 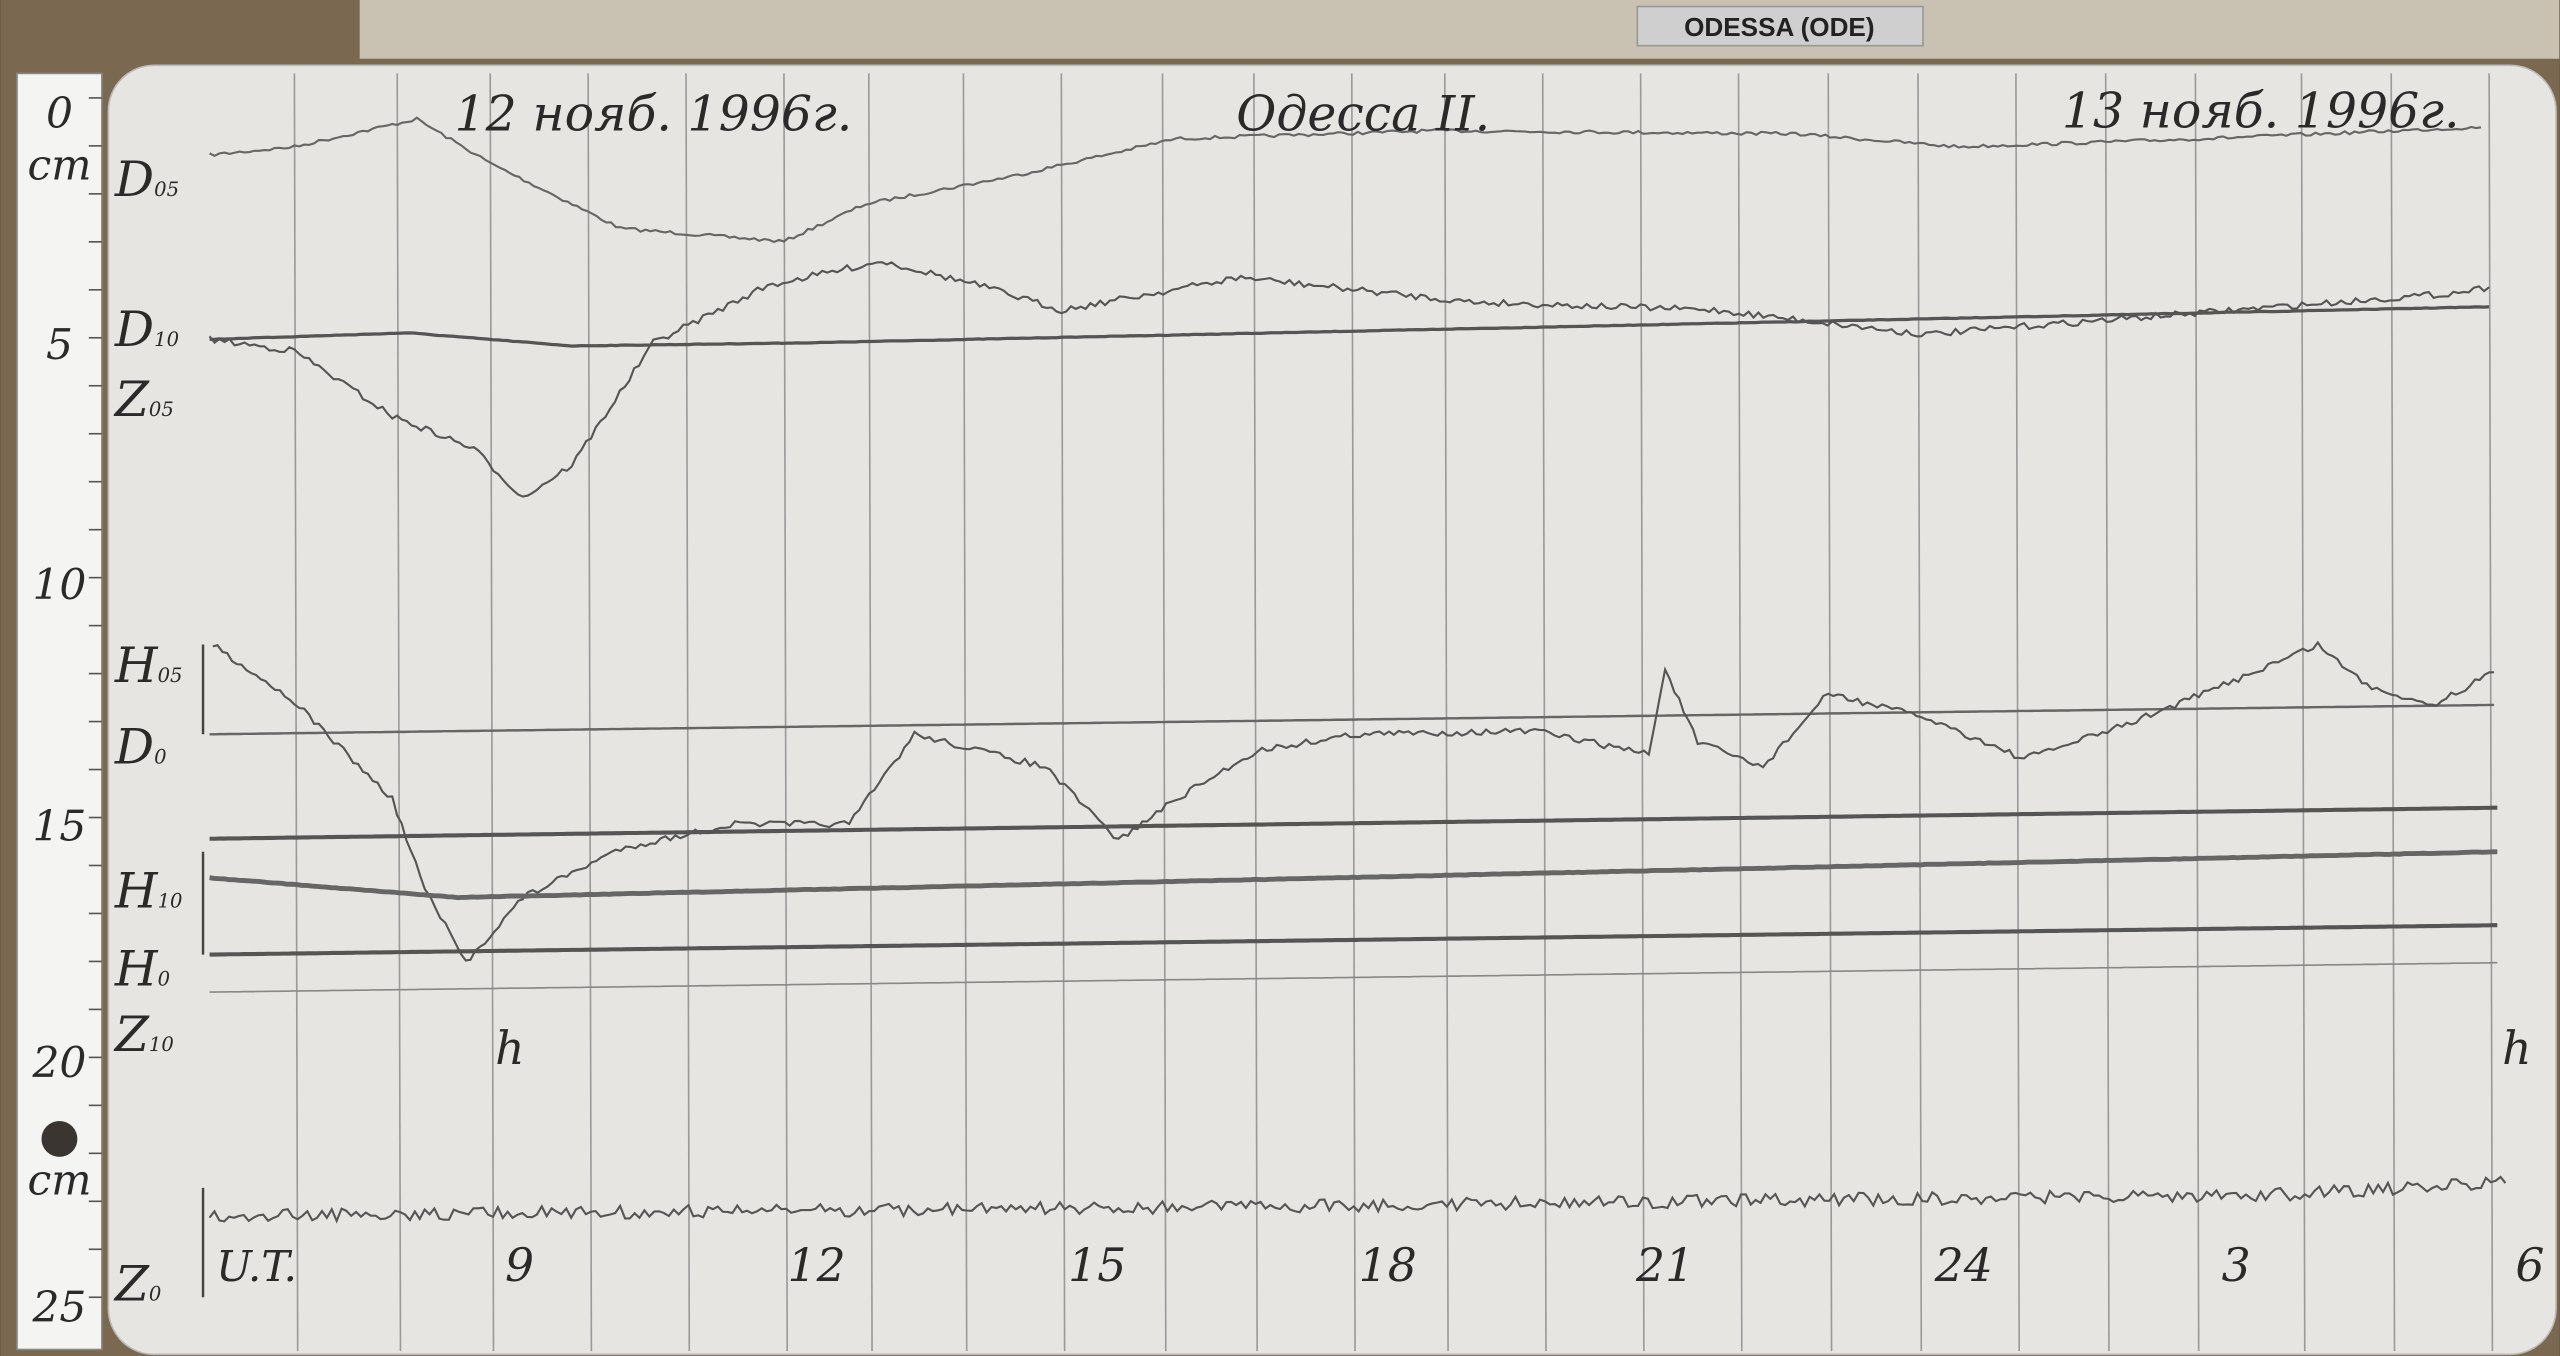 What do you see at coordinates (1459, 29) in the screenshot?
I see `top-strip` at bounding box center [1459, 29].